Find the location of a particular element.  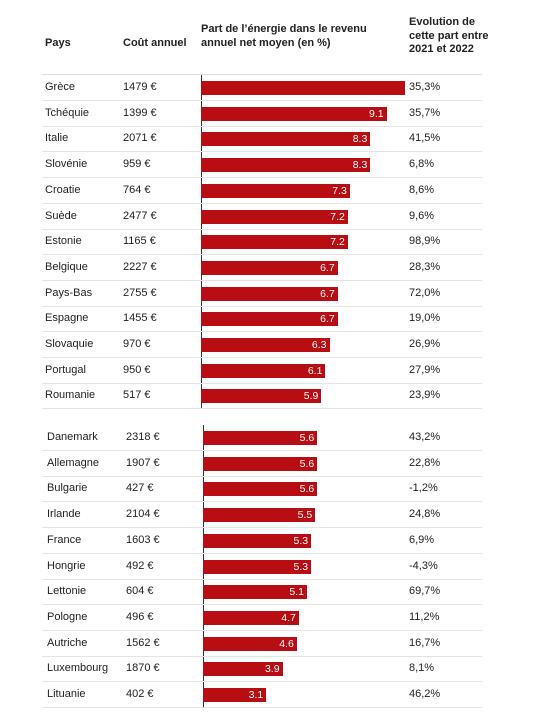

cost-value: 427 € is located at coordinates (140, 488).